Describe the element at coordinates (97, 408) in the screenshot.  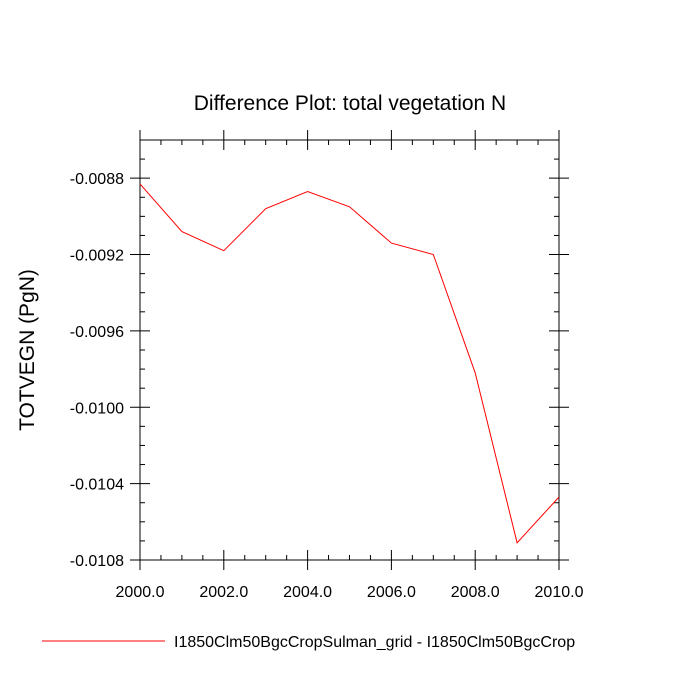
I see `y-tick-label: -0.0100` at that location.